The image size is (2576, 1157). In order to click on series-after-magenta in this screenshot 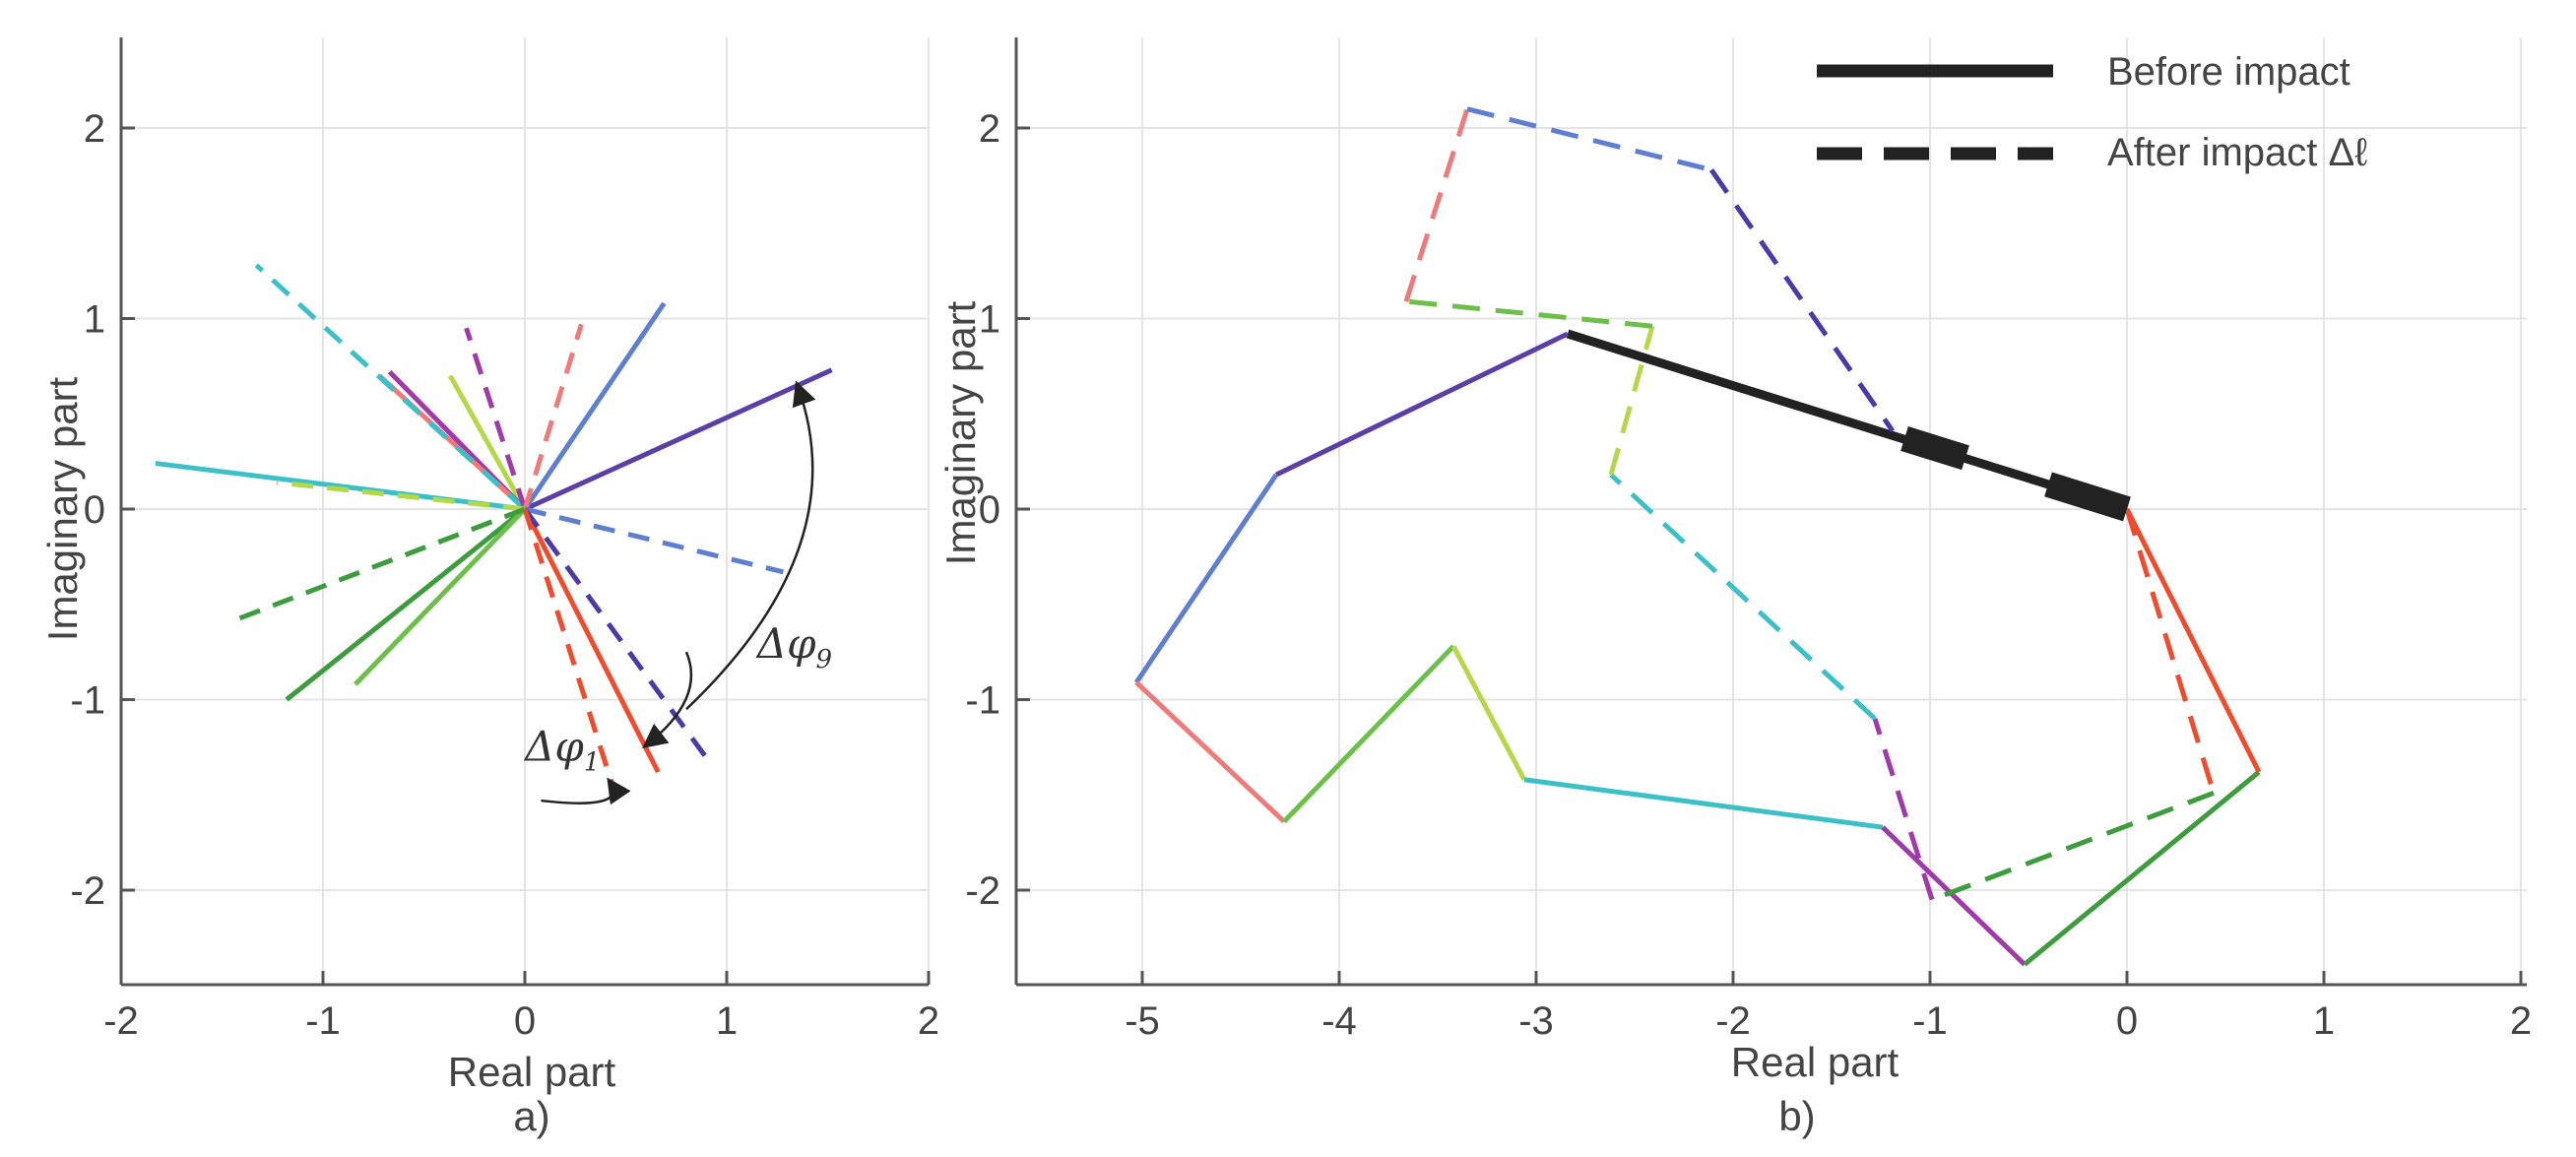, I will do `click(1903, 809)`.